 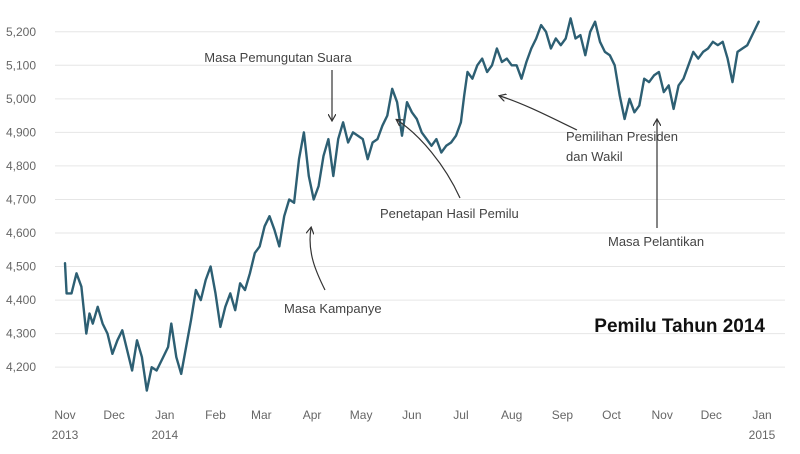 I want to click on x-tick-year-label: 2015, so click(x=762, y=435).